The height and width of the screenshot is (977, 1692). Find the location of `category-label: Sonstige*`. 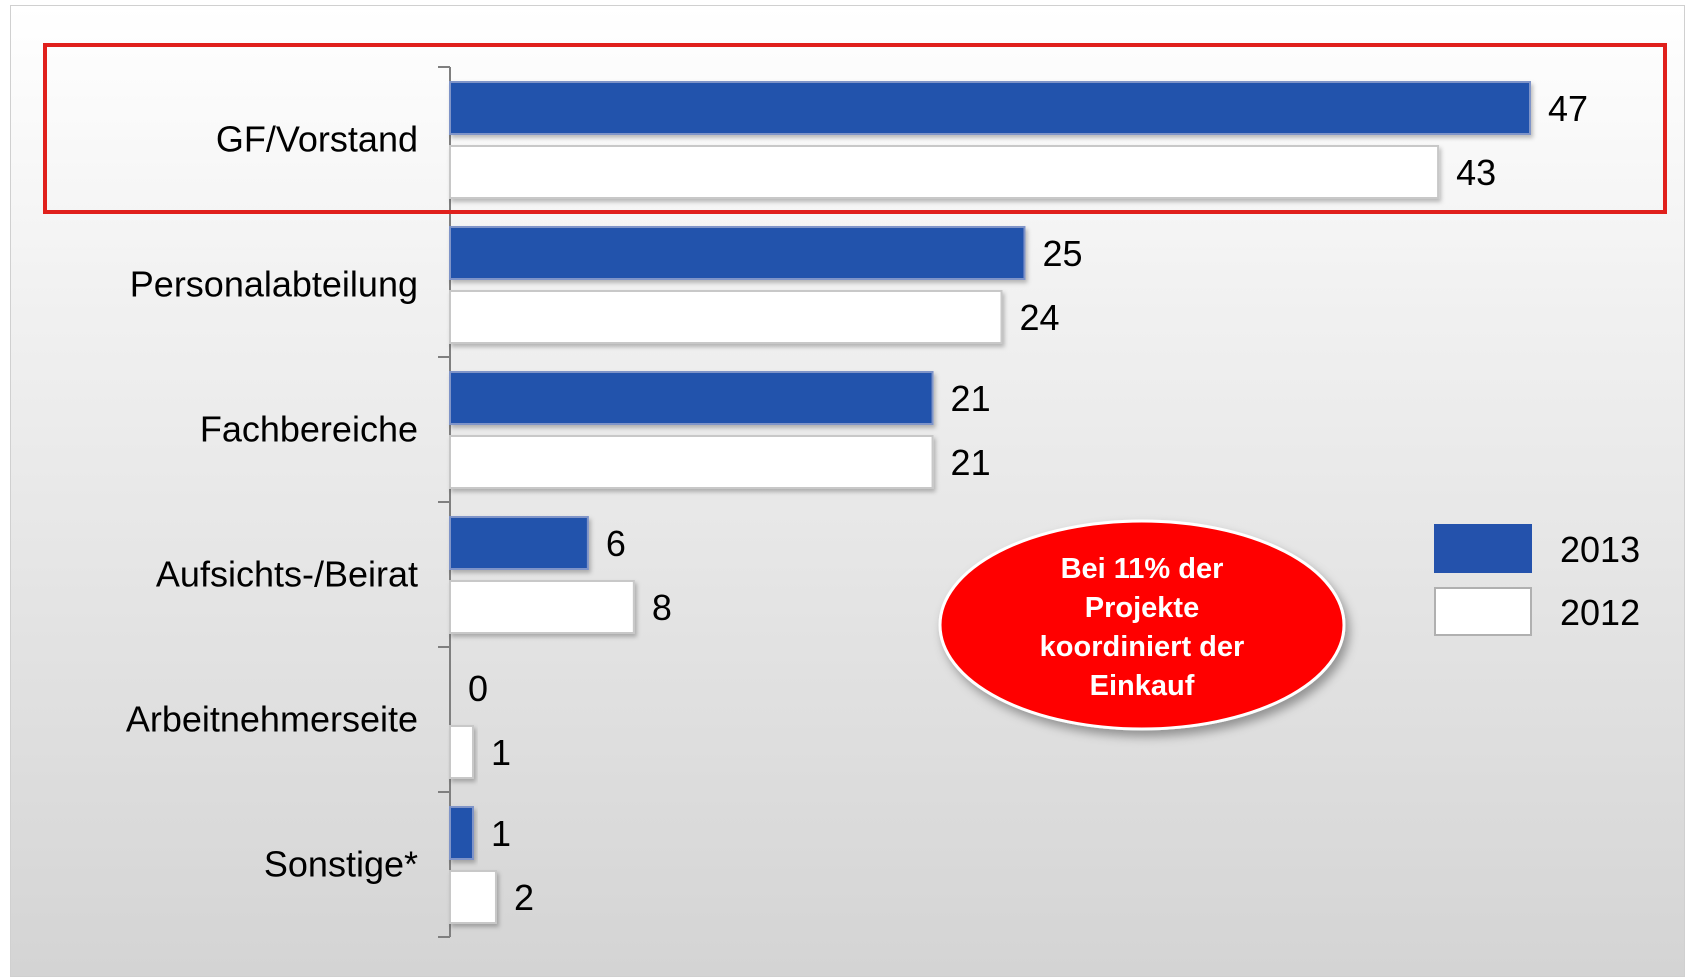

category-label: Sonstige* is located at coordinates (341, 864).